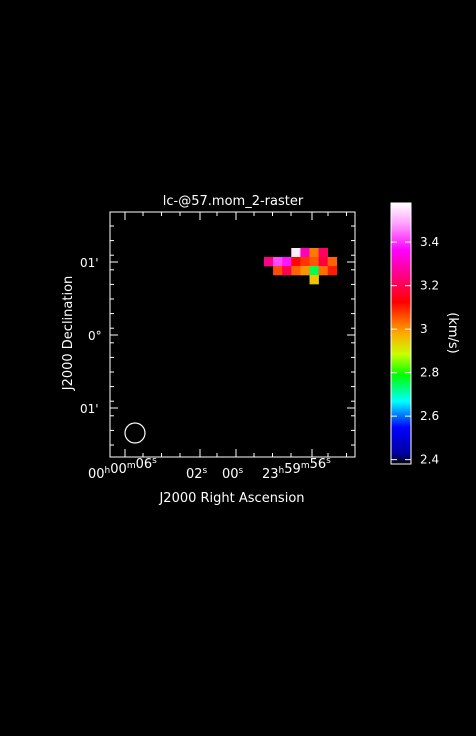  What do you see at coordinates (233, 474) in the screenshot?
I see `x-tick-label: 00s` at bounding box center [233, 474].